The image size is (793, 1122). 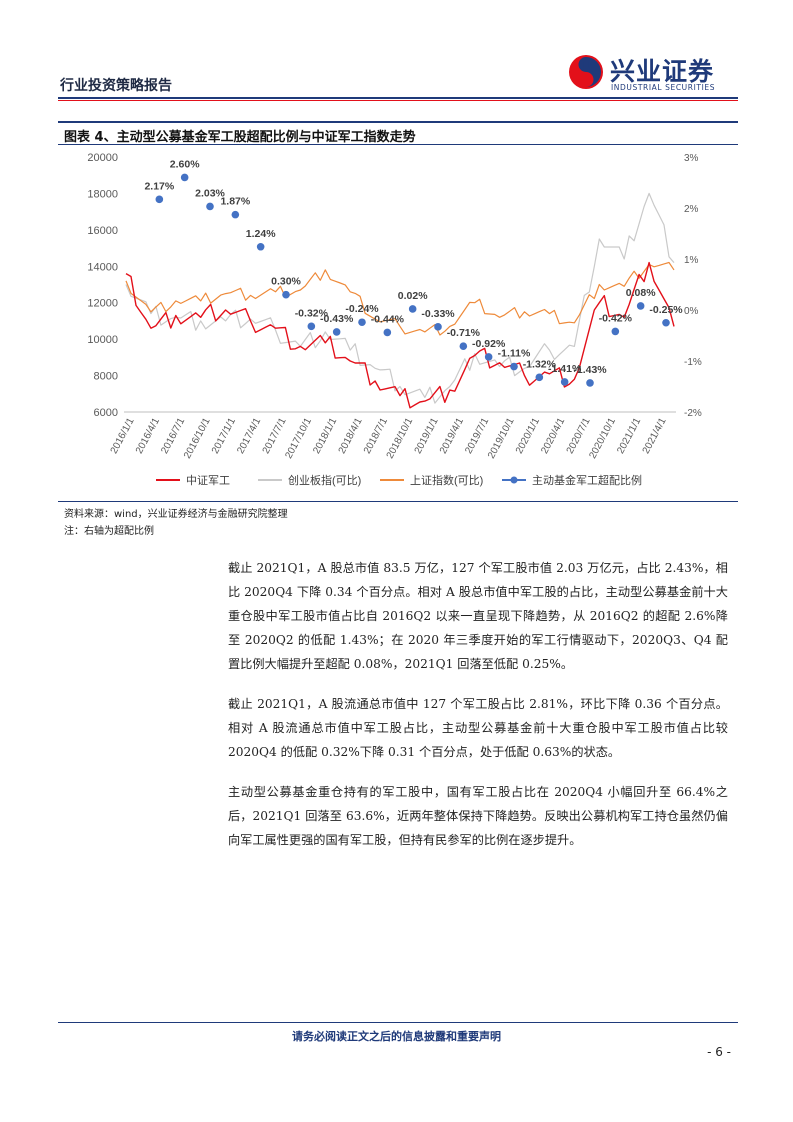 I want to click on x-tick-label: 2020/4/1, so click(x=553, y=436).